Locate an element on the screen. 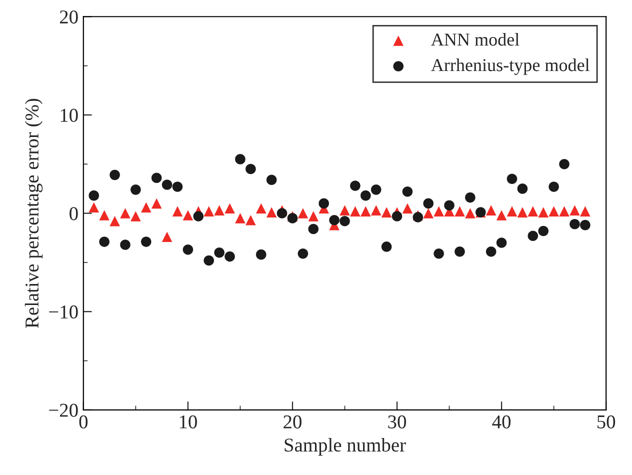  x-tick-label: 50 is located at coordinates (606, 421).